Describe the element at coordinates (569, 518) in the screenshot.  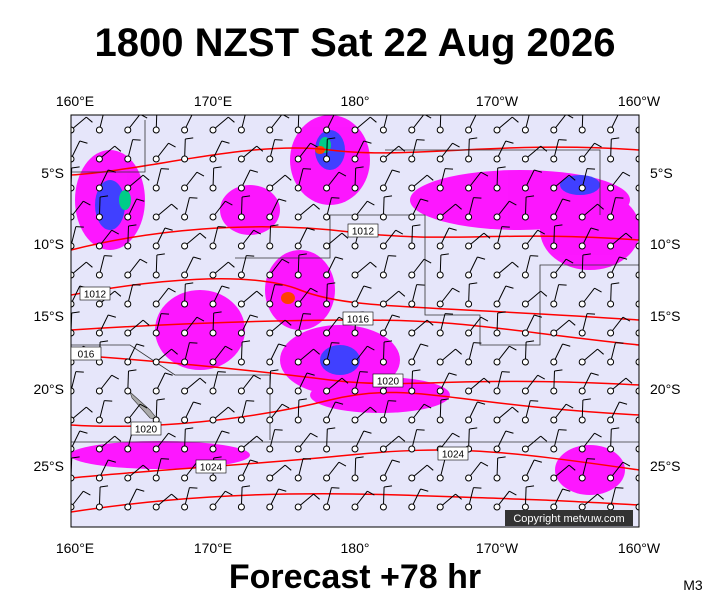
I see `copyright-box` at that location.